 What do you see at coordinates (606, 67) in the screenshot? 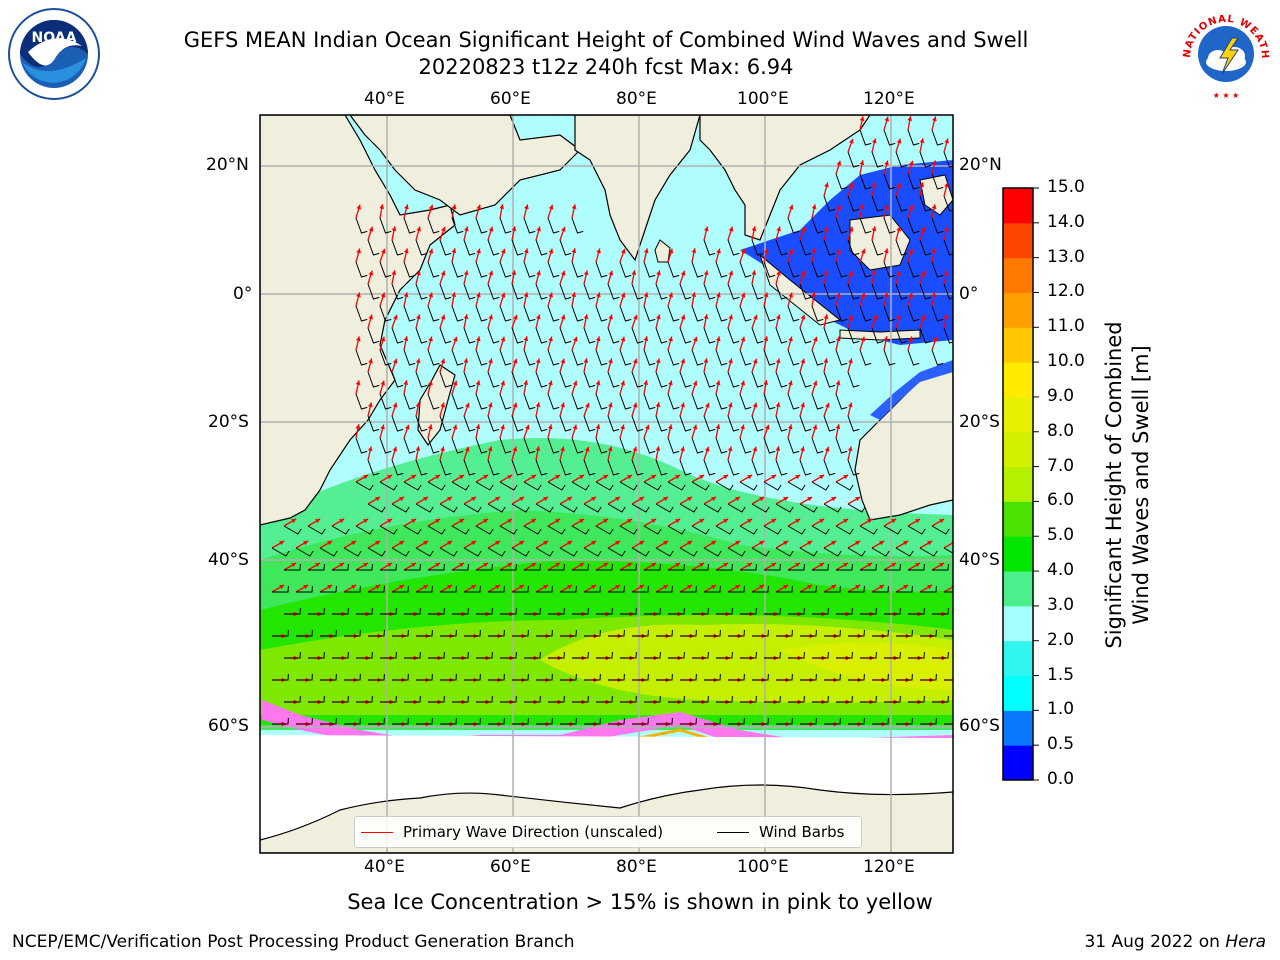
I see `chart-subtitle: 20220823 t12z 240h fcst Max: 6.94` at bounding box center [606, 67].